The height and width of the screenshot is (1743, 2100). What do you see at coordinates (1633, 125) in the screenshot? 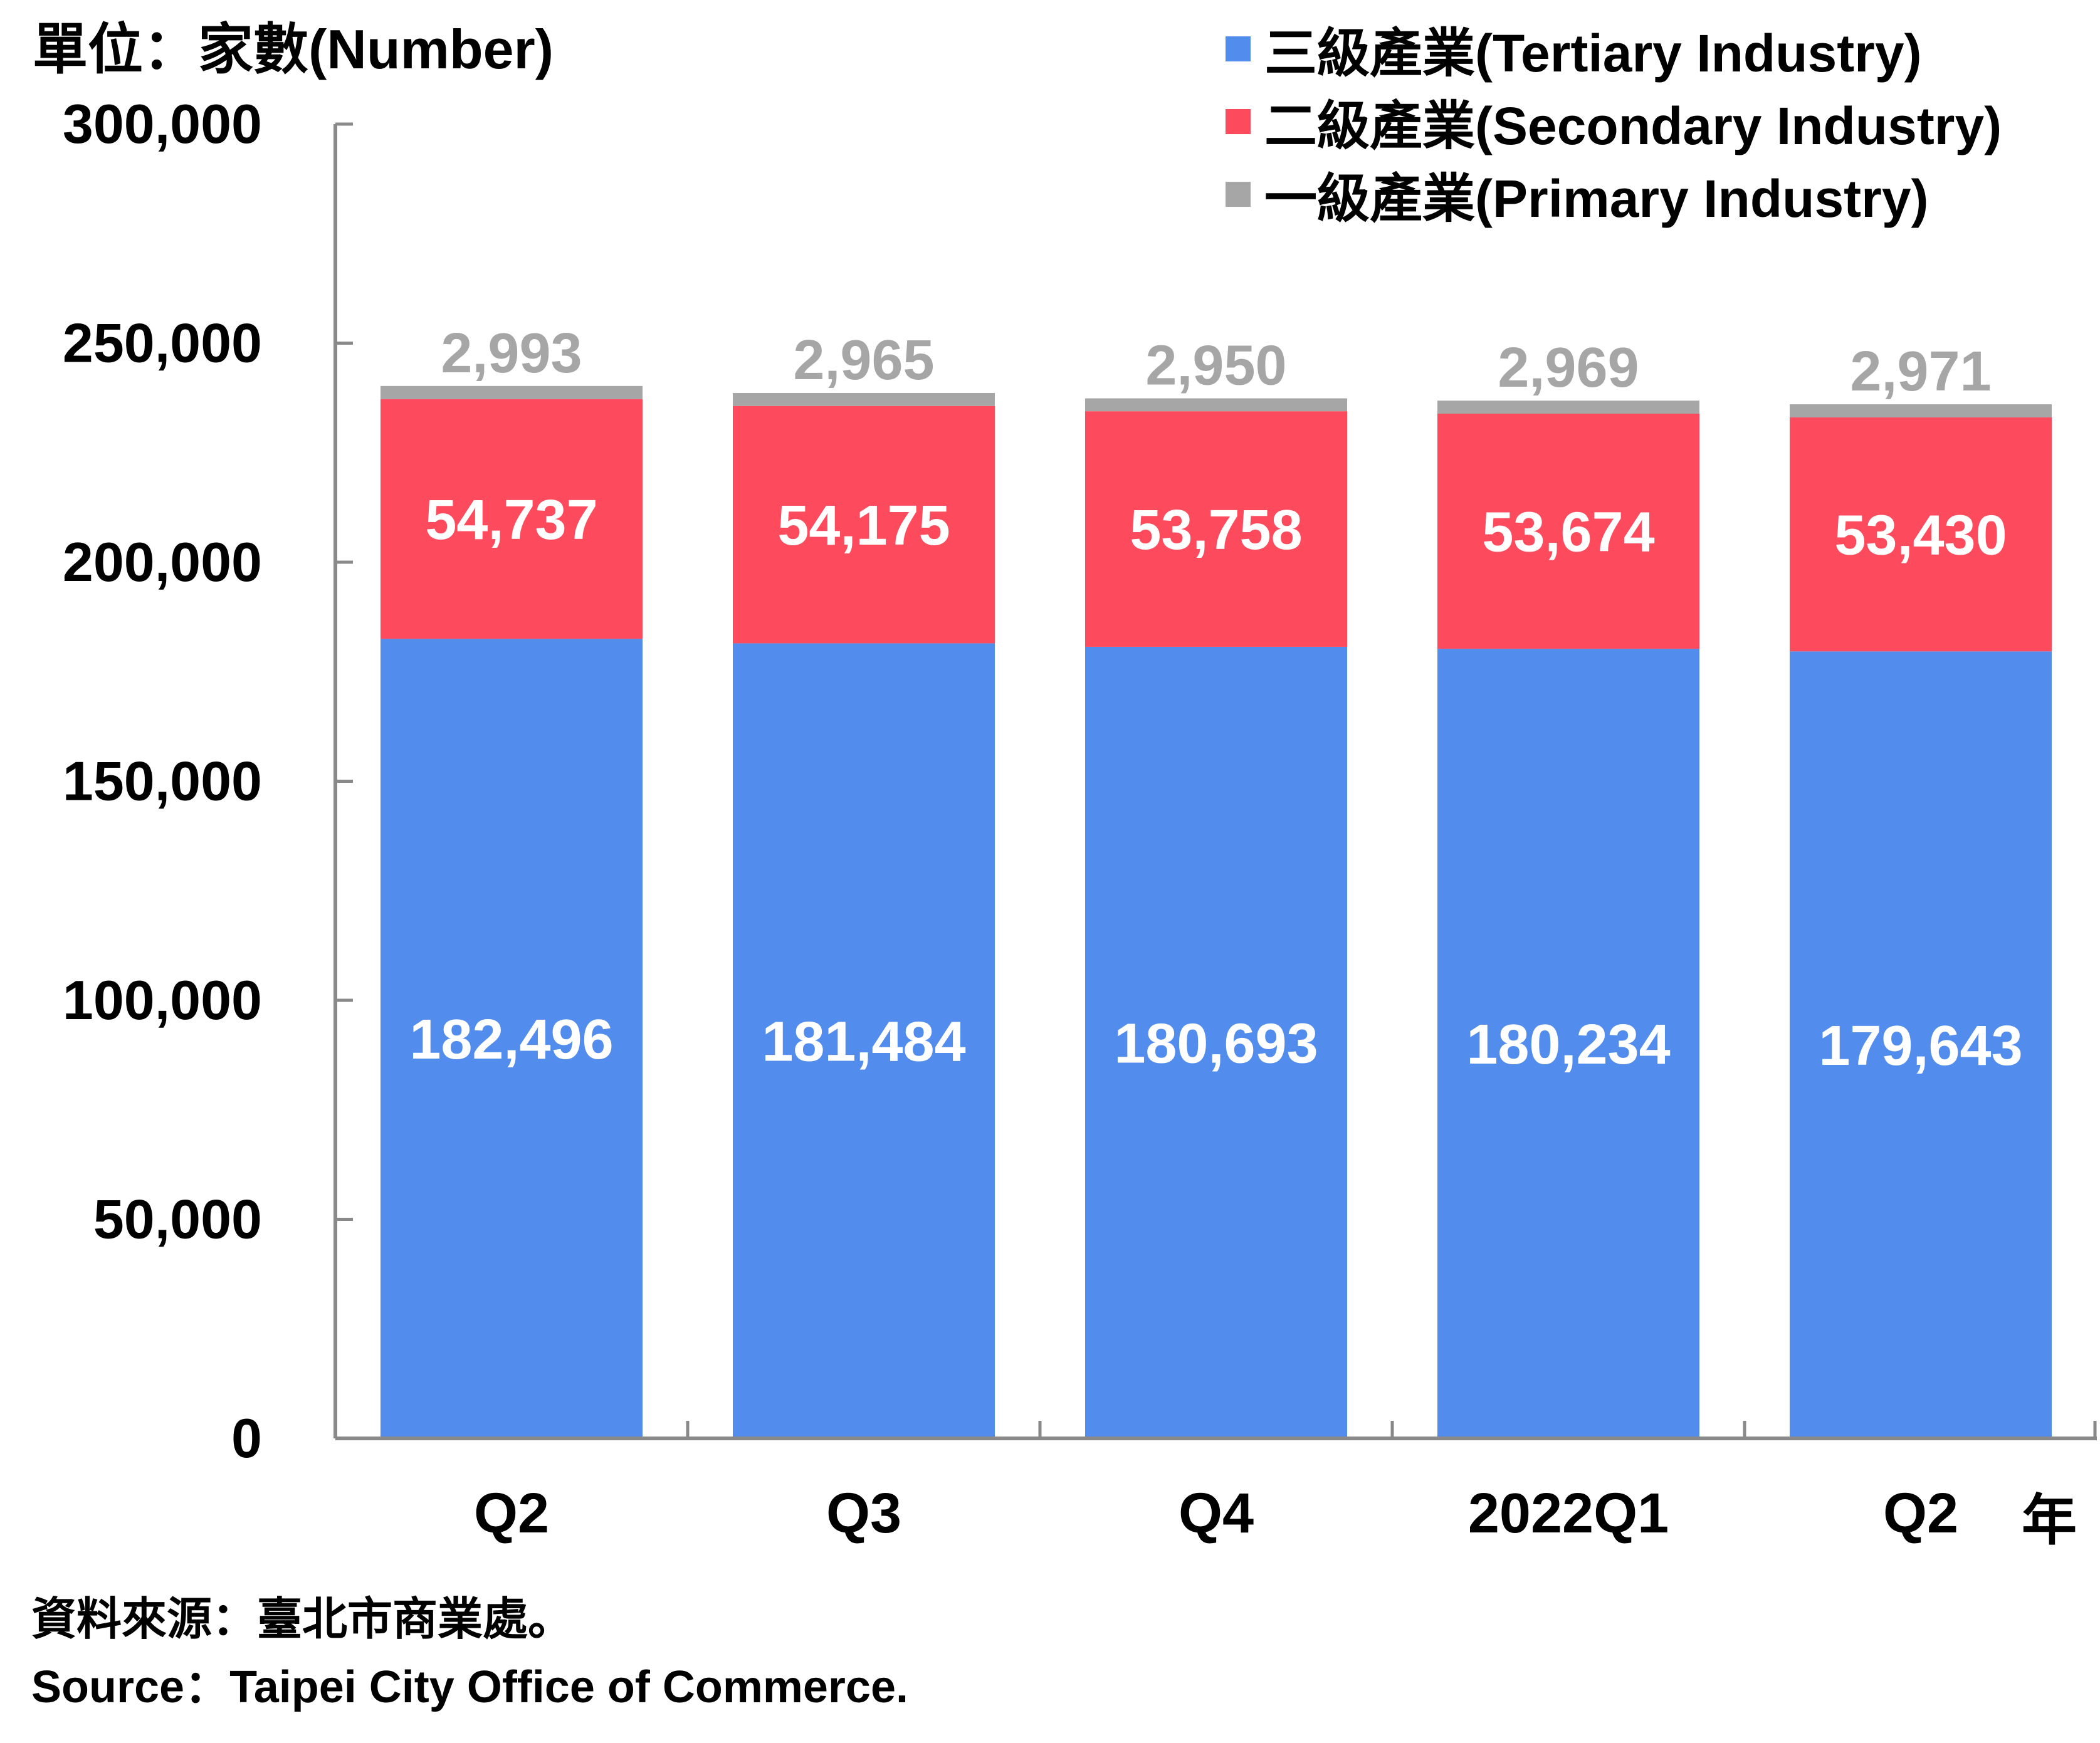
I see `legend-label-secondary: 二級產業(Secondary Industry)` at bounding box center [1633, 125].